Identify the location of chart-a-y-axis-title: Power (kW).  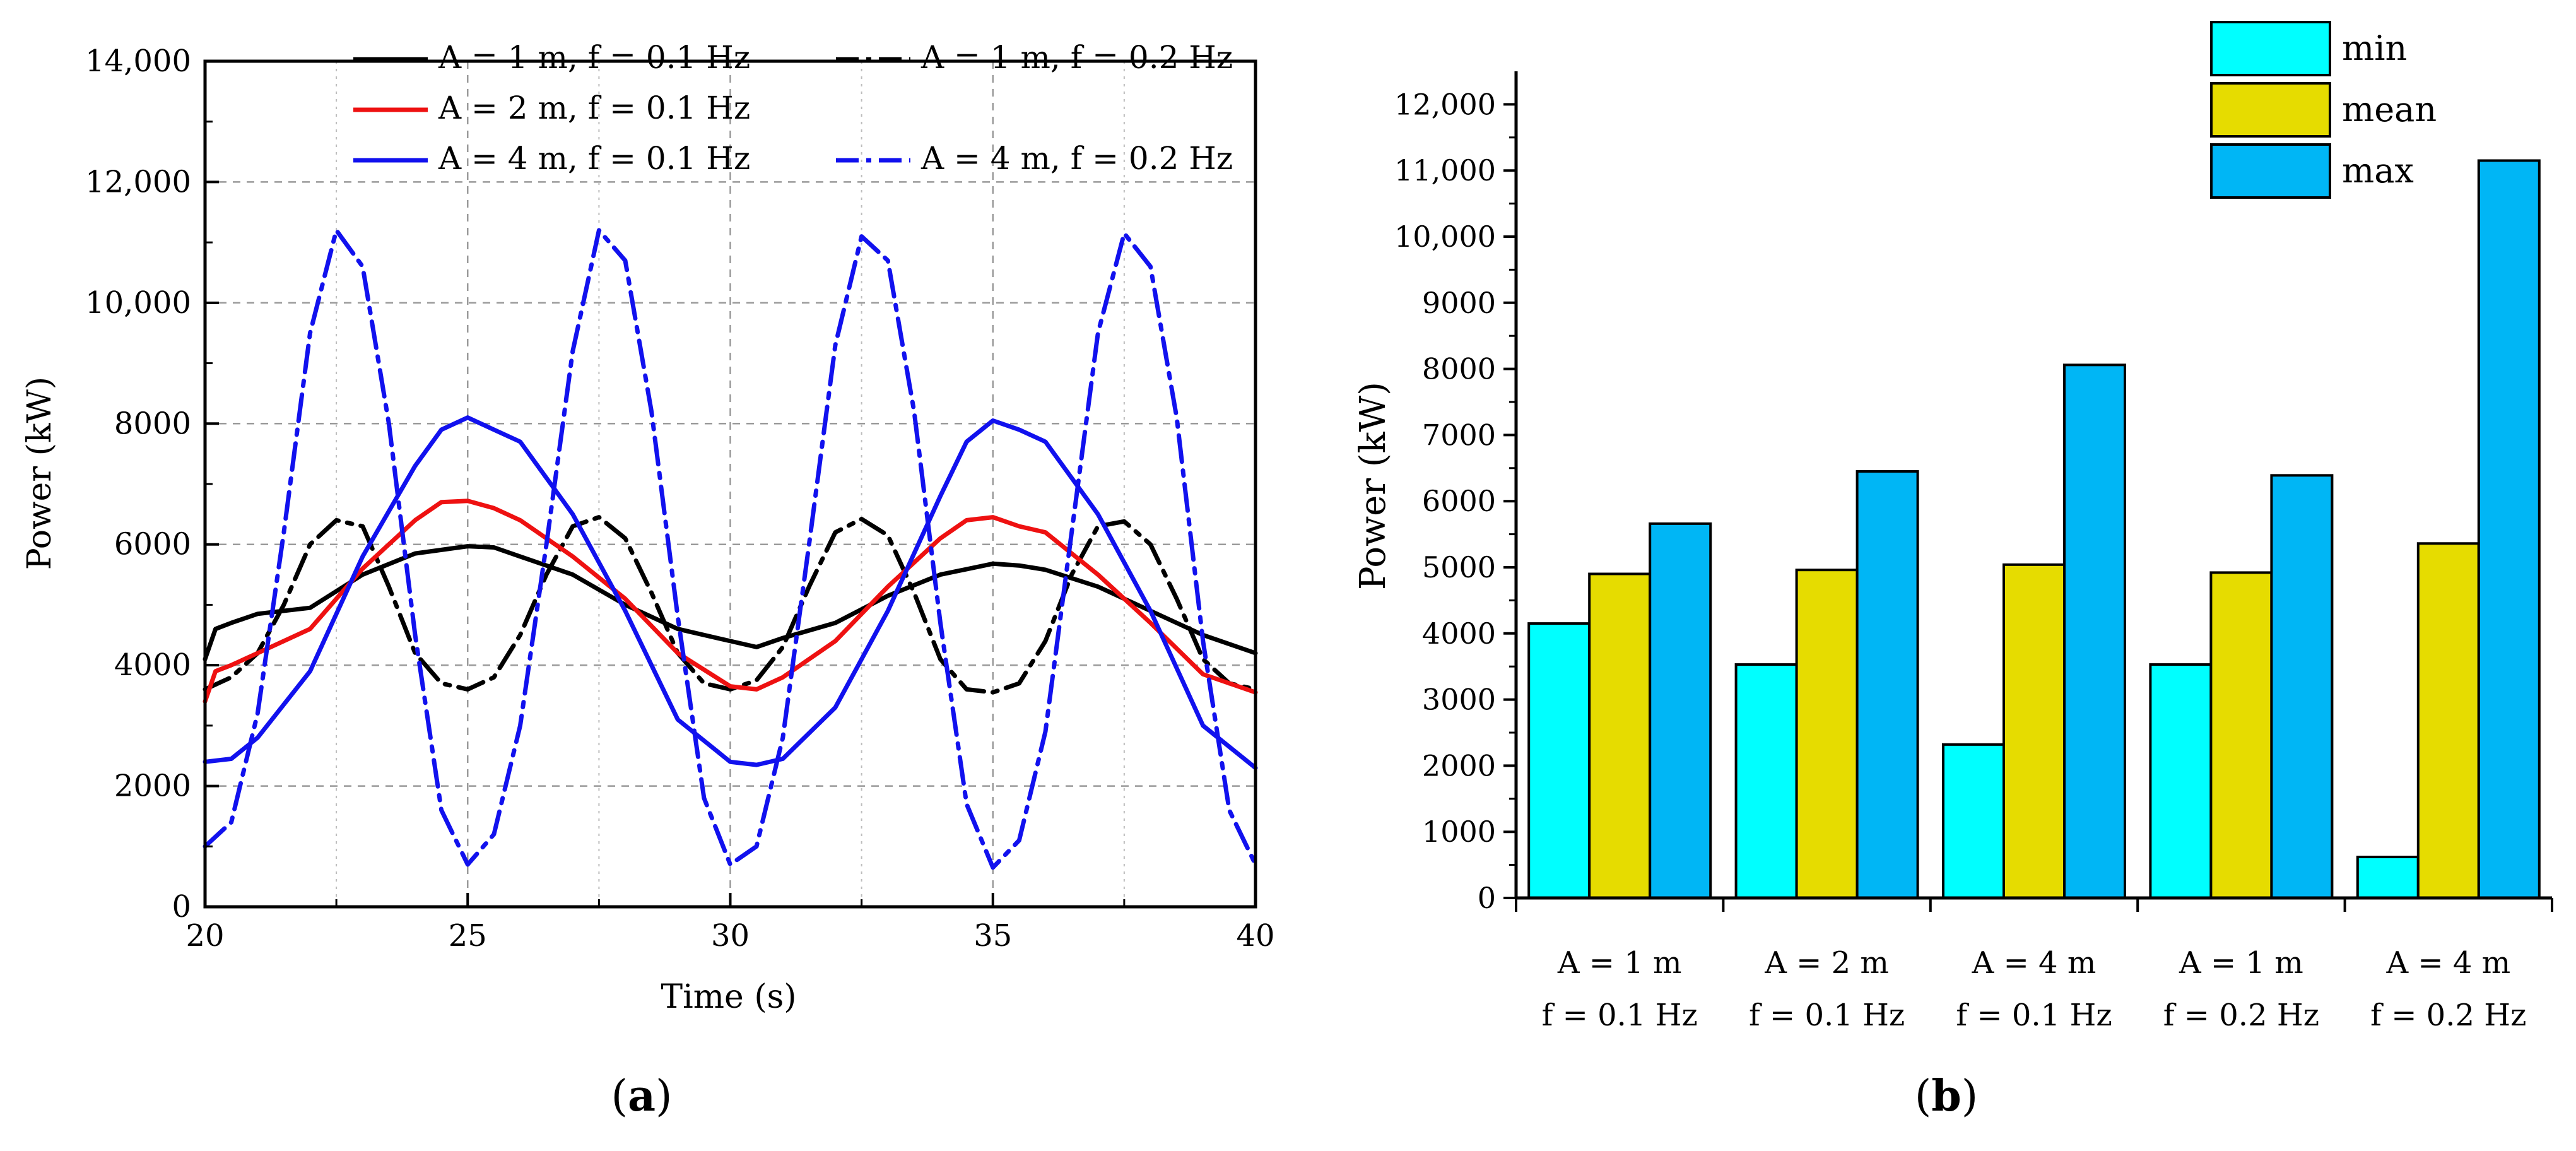
(40, 473).